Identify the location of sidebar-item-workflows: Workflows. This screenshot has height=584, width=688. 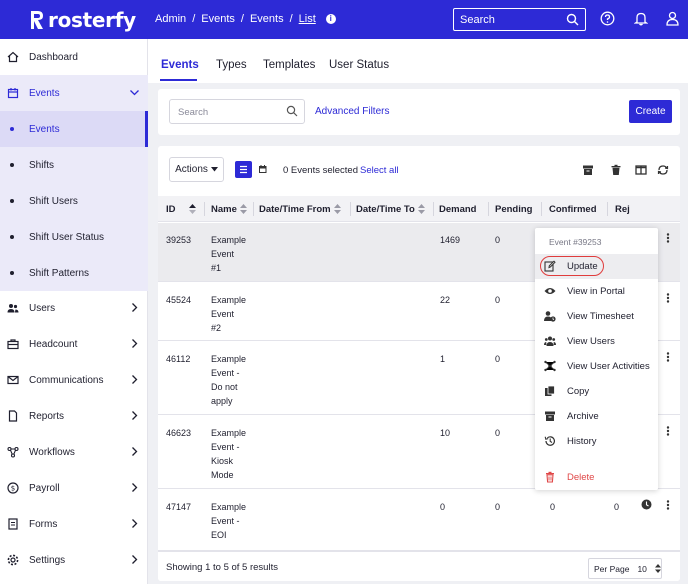
(74, 452).